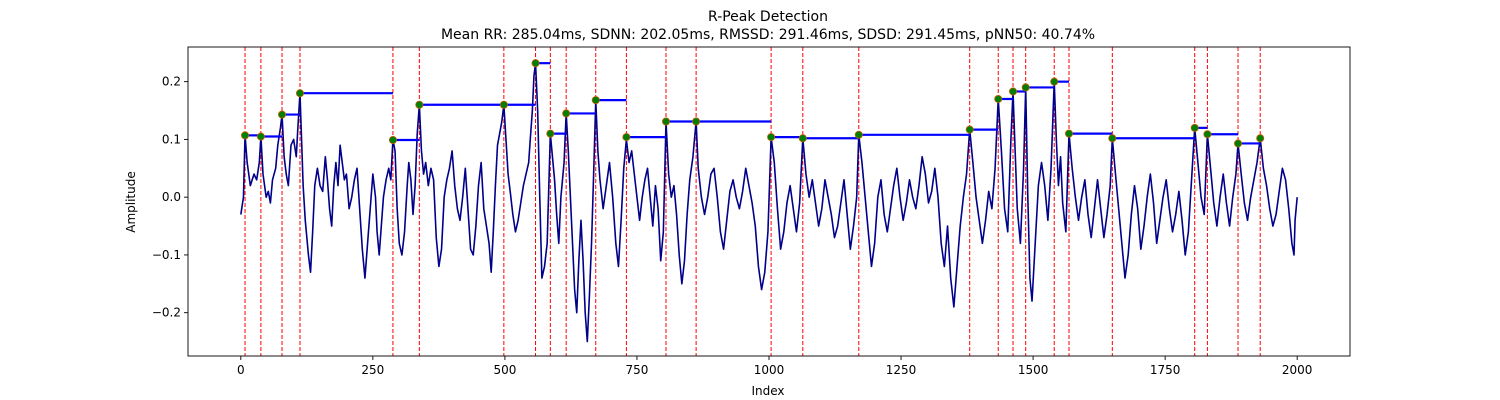  I want to click on x-tick-label: 2000, so click(1297, 370).